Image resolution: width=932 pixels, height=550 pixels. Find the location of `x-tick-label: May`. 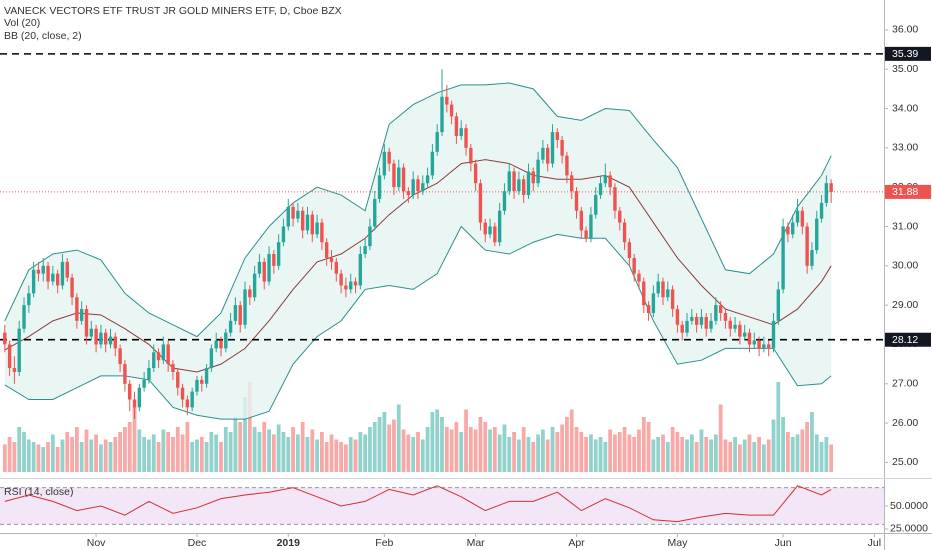

x-tick-label: May is located at coordinates (677, 543).